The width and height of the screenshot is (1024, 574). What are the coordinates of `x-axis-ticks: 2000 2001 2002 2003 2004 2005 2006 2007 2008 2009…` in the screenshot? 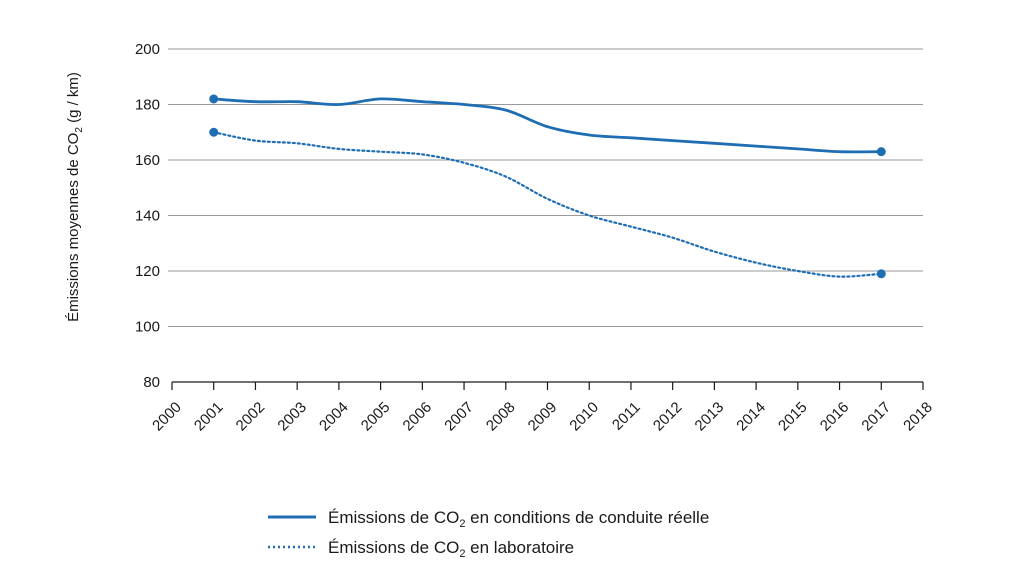 It's located at (542, 417).